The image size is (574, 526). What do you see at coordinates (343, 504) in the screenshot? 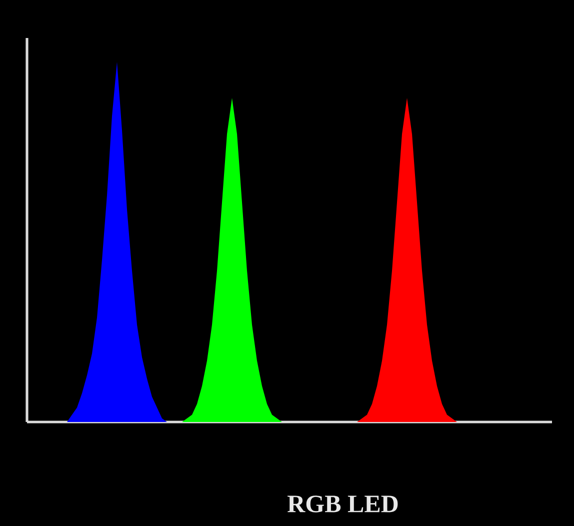
I see `text: RGB LED` at bounding box center [343, 504].